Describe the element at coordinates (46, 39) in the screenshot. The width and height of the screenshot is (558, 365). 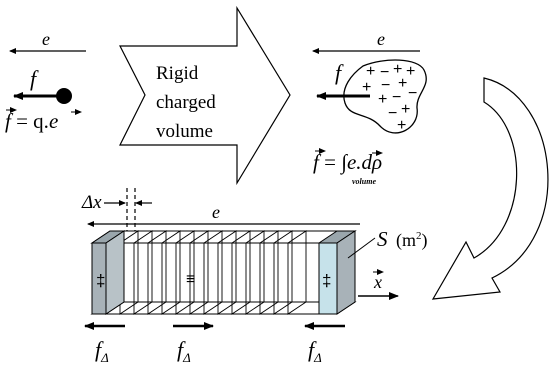
I see `point-field-label: e` at that location.